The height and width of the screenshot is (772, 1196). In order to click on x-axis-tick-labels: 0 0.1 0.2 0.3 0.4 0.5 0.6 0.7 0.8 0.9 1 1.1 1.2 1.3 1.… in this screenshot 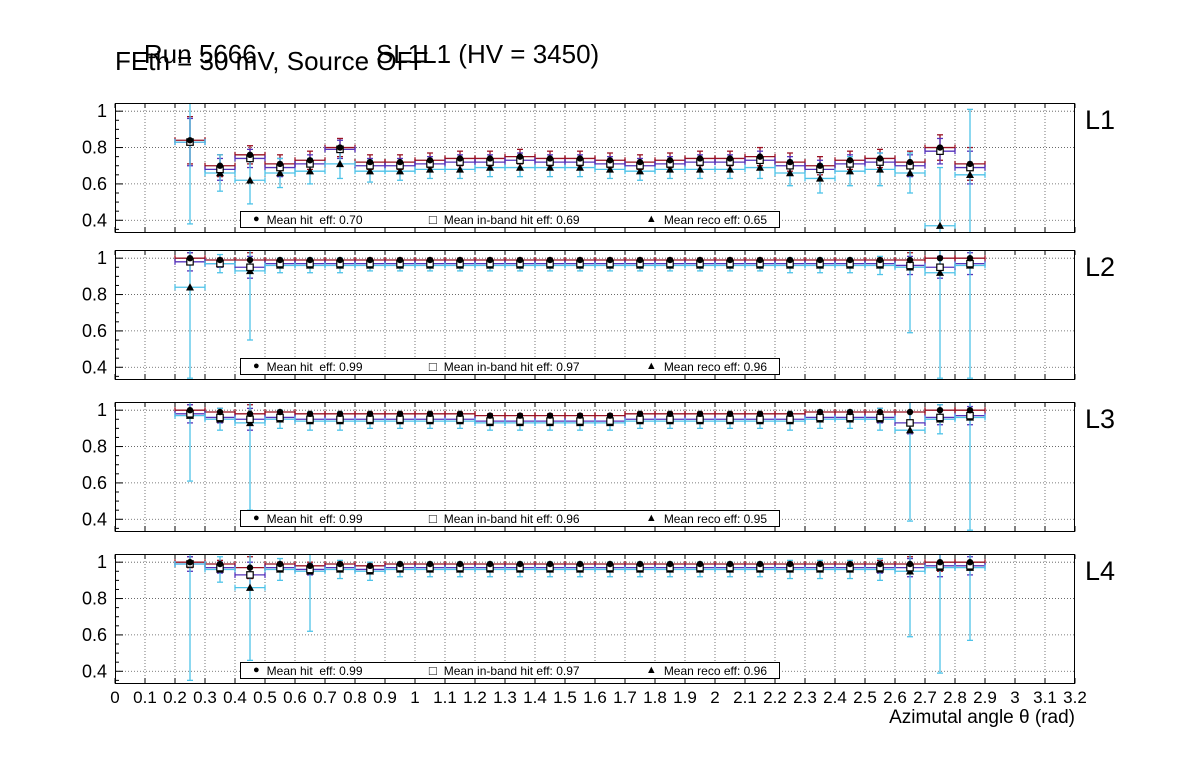, I will do `click(598, 697)`.